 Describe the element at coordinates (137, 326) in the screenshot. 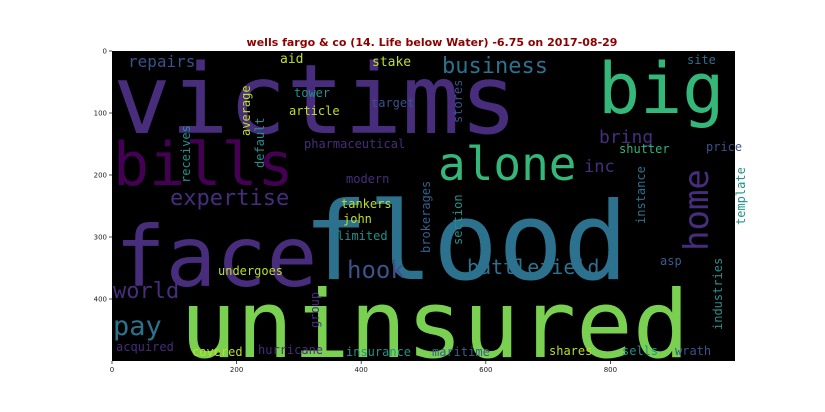

I see `word-pay: pay` at that location.